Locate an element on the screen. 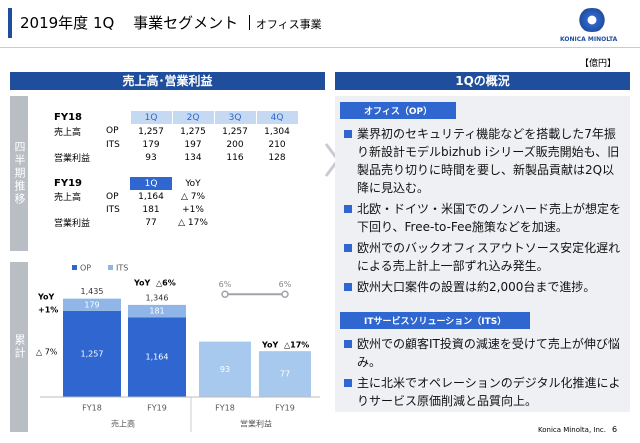 The width and height of the screenshot is (640, 443). header-cell: 4Q is located at coordinates (277, 117).